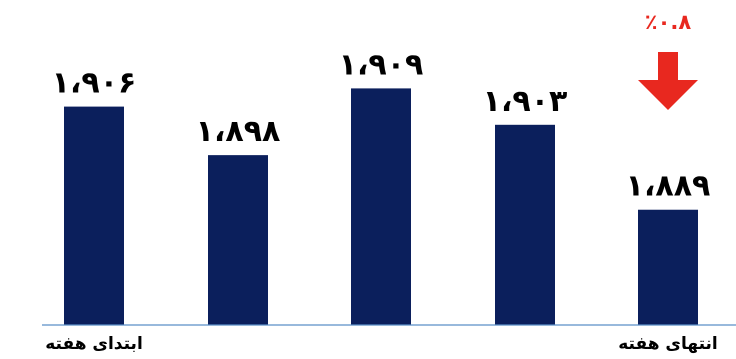 This screenshot has height=359, width=736. I want to click on data-label-2: ۱،۸۹۸, so click(238, 131).